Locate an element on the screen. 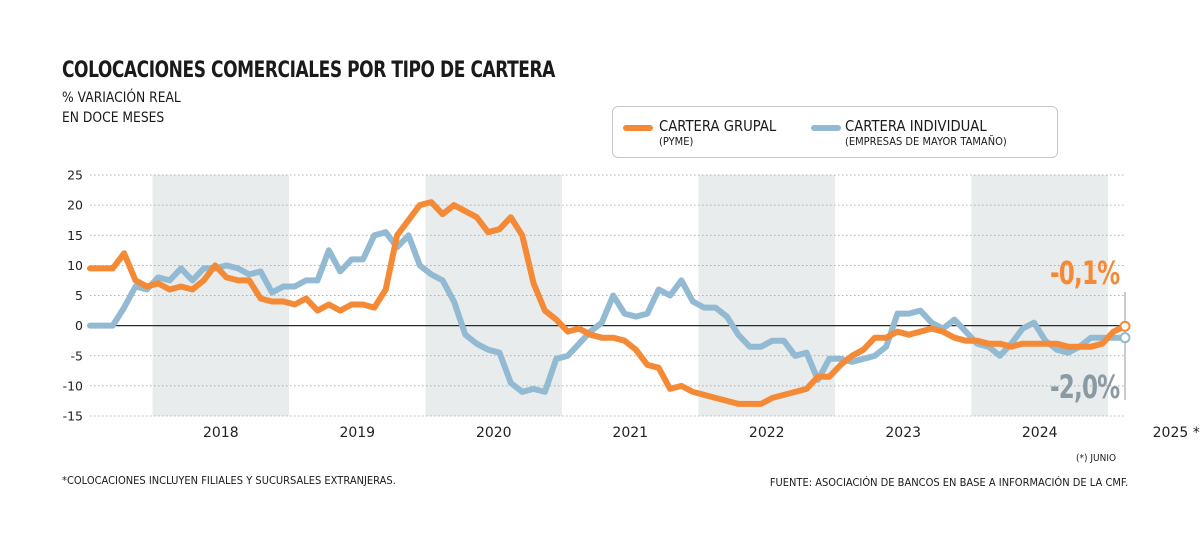 The width and height of the screenshot is (1200, 534). grupal-last-value-label: -0,1% is located at coordinates (1085, 273).